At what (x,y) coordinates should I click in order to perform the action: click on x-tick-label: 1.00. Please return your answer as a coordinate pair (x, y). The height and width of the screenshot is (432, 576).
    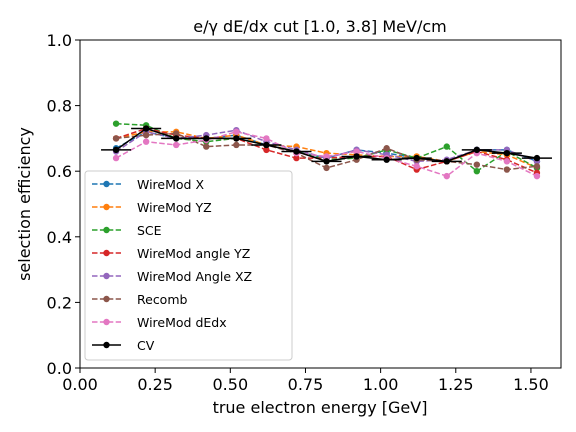
    Looking at the image, I should click on (381, 384).